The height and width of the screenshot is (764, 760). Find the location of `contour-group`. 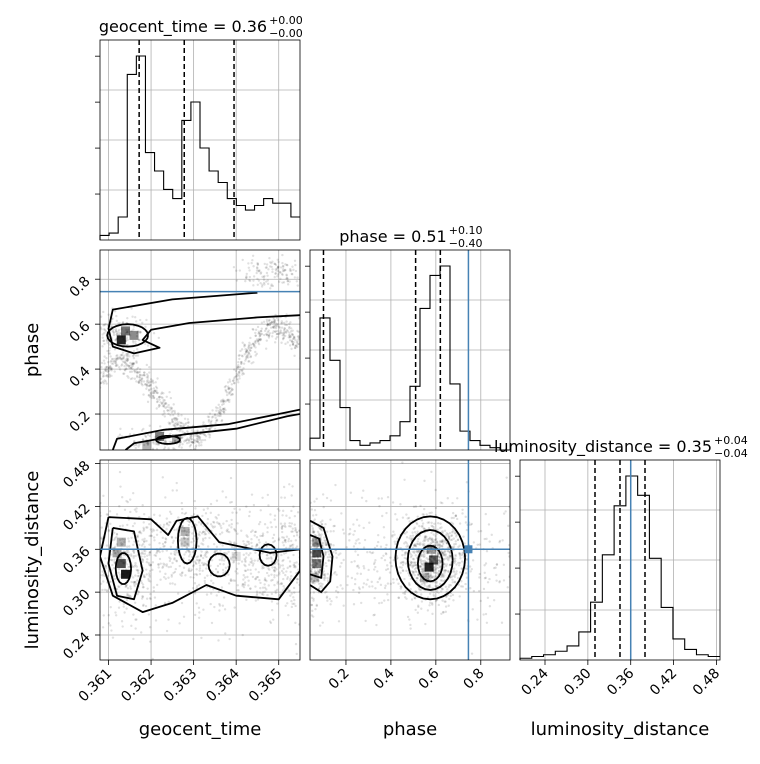

contour-group is located at coordinates (200, 564).